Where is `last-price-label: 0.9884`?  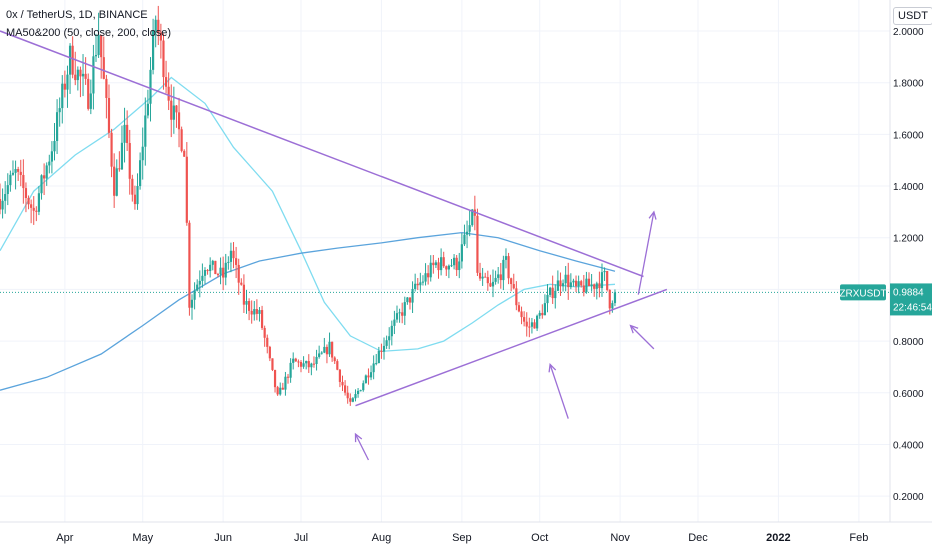 last-price-label: 0.9884 is located at coordinates (908, 292).